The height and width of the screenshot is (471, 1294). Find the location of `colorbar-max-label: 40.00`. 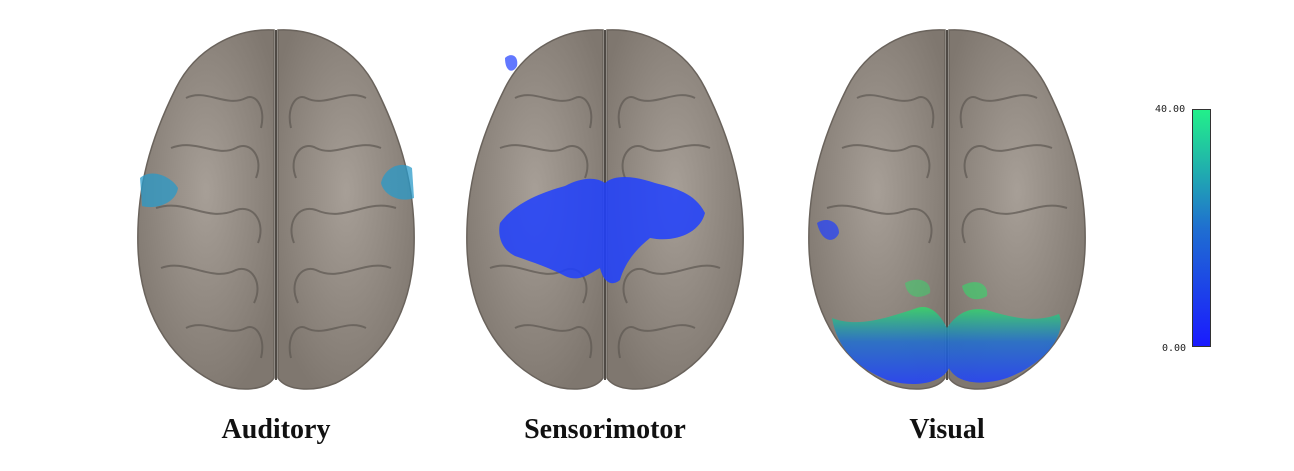

colorbar-max-label: 40.00 is located at coordinates (1170, 109).